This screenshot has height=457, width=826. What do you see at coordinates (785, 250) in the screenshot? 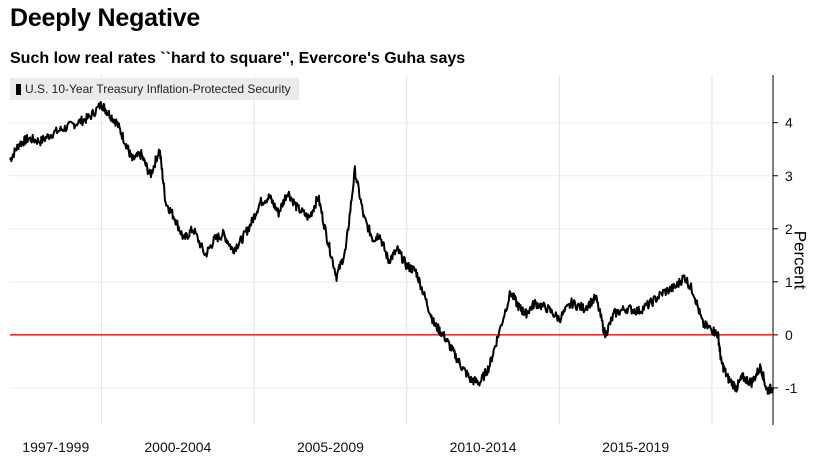
I see `y-axis: 4 3 2 1 0 -1` at bounding box center [785, 250].